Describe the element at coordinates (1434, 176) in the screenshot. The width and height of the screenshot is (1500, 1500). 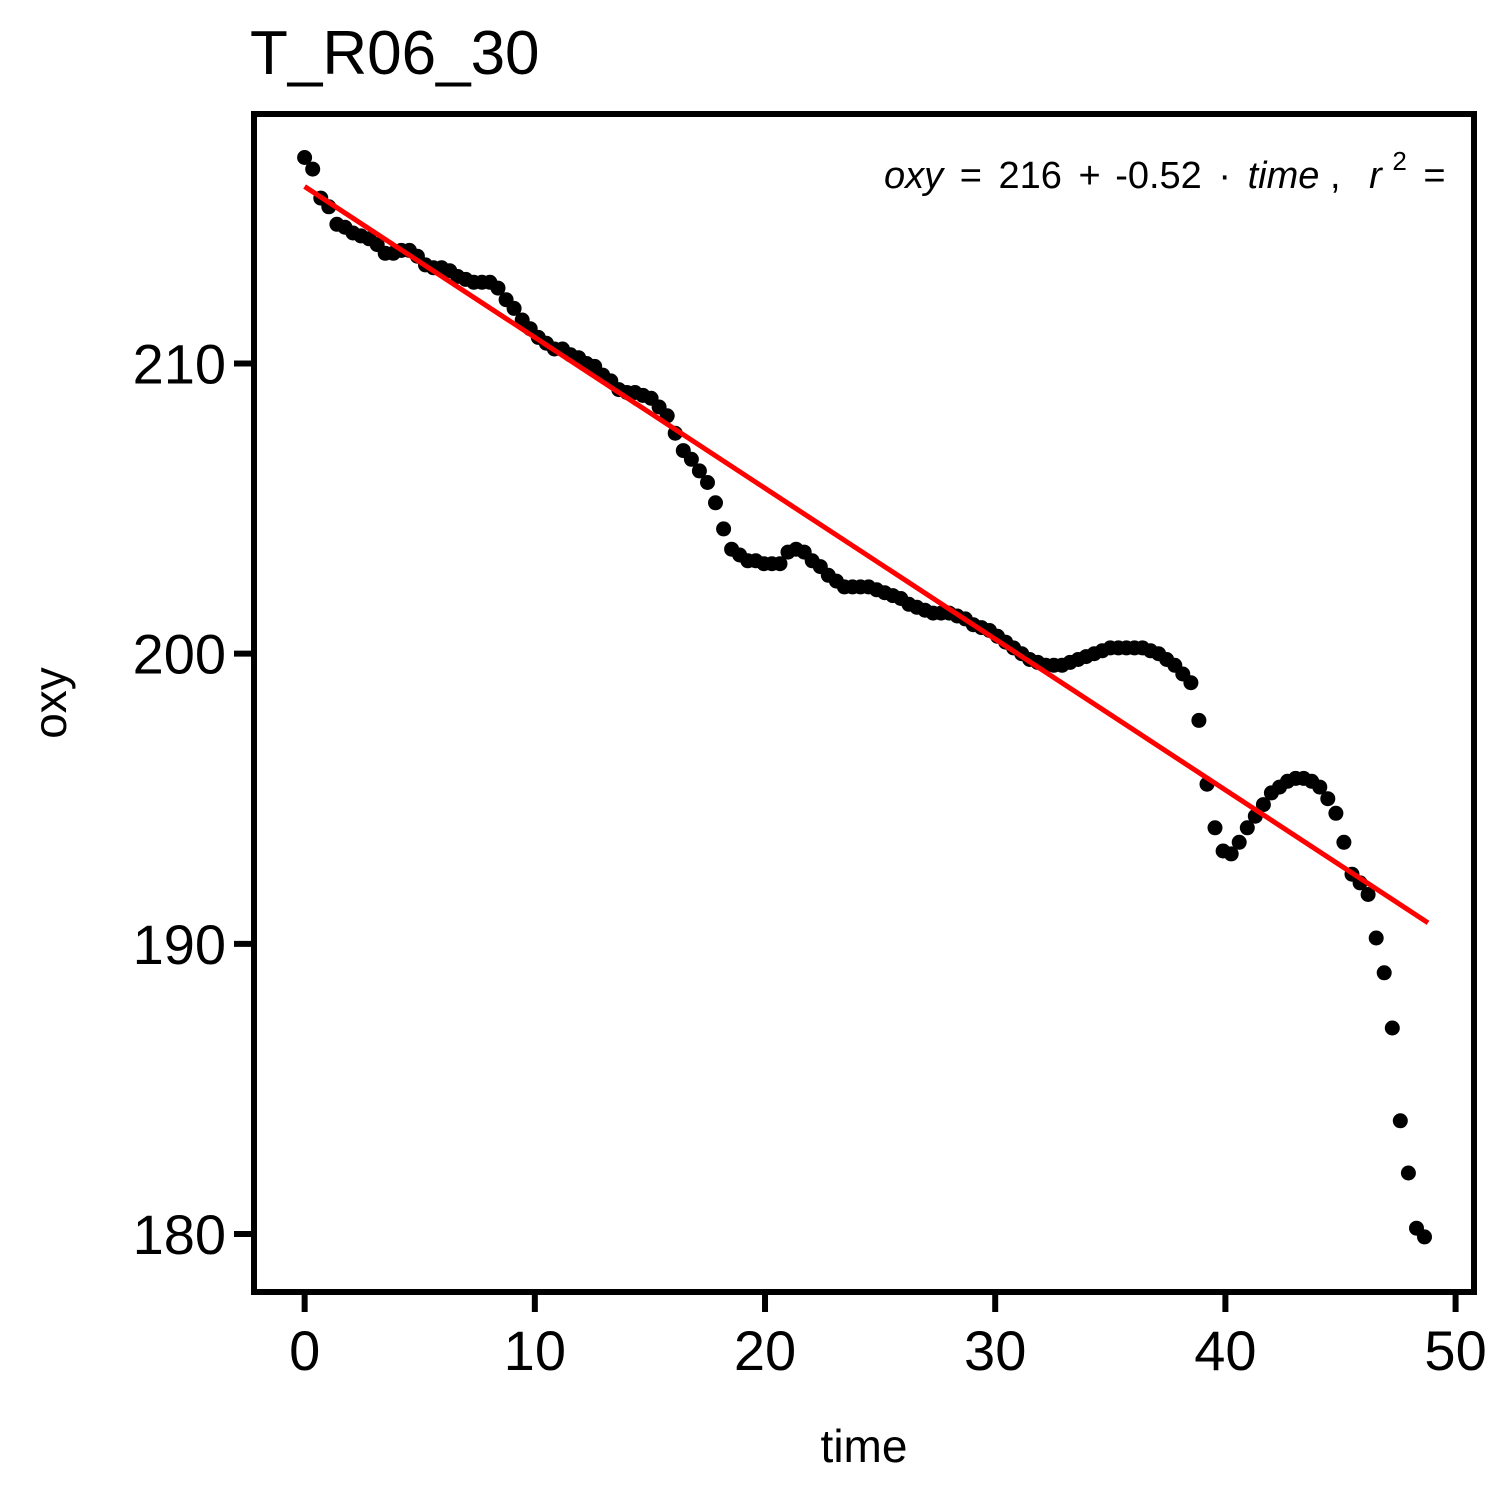
I see `equation-r-equals: =` at that location.